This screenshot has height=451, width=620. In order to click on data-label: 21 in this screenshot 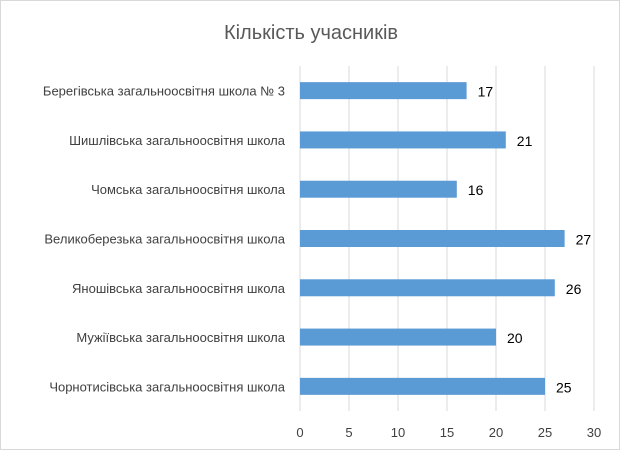, I will do `click(525, 141)`.